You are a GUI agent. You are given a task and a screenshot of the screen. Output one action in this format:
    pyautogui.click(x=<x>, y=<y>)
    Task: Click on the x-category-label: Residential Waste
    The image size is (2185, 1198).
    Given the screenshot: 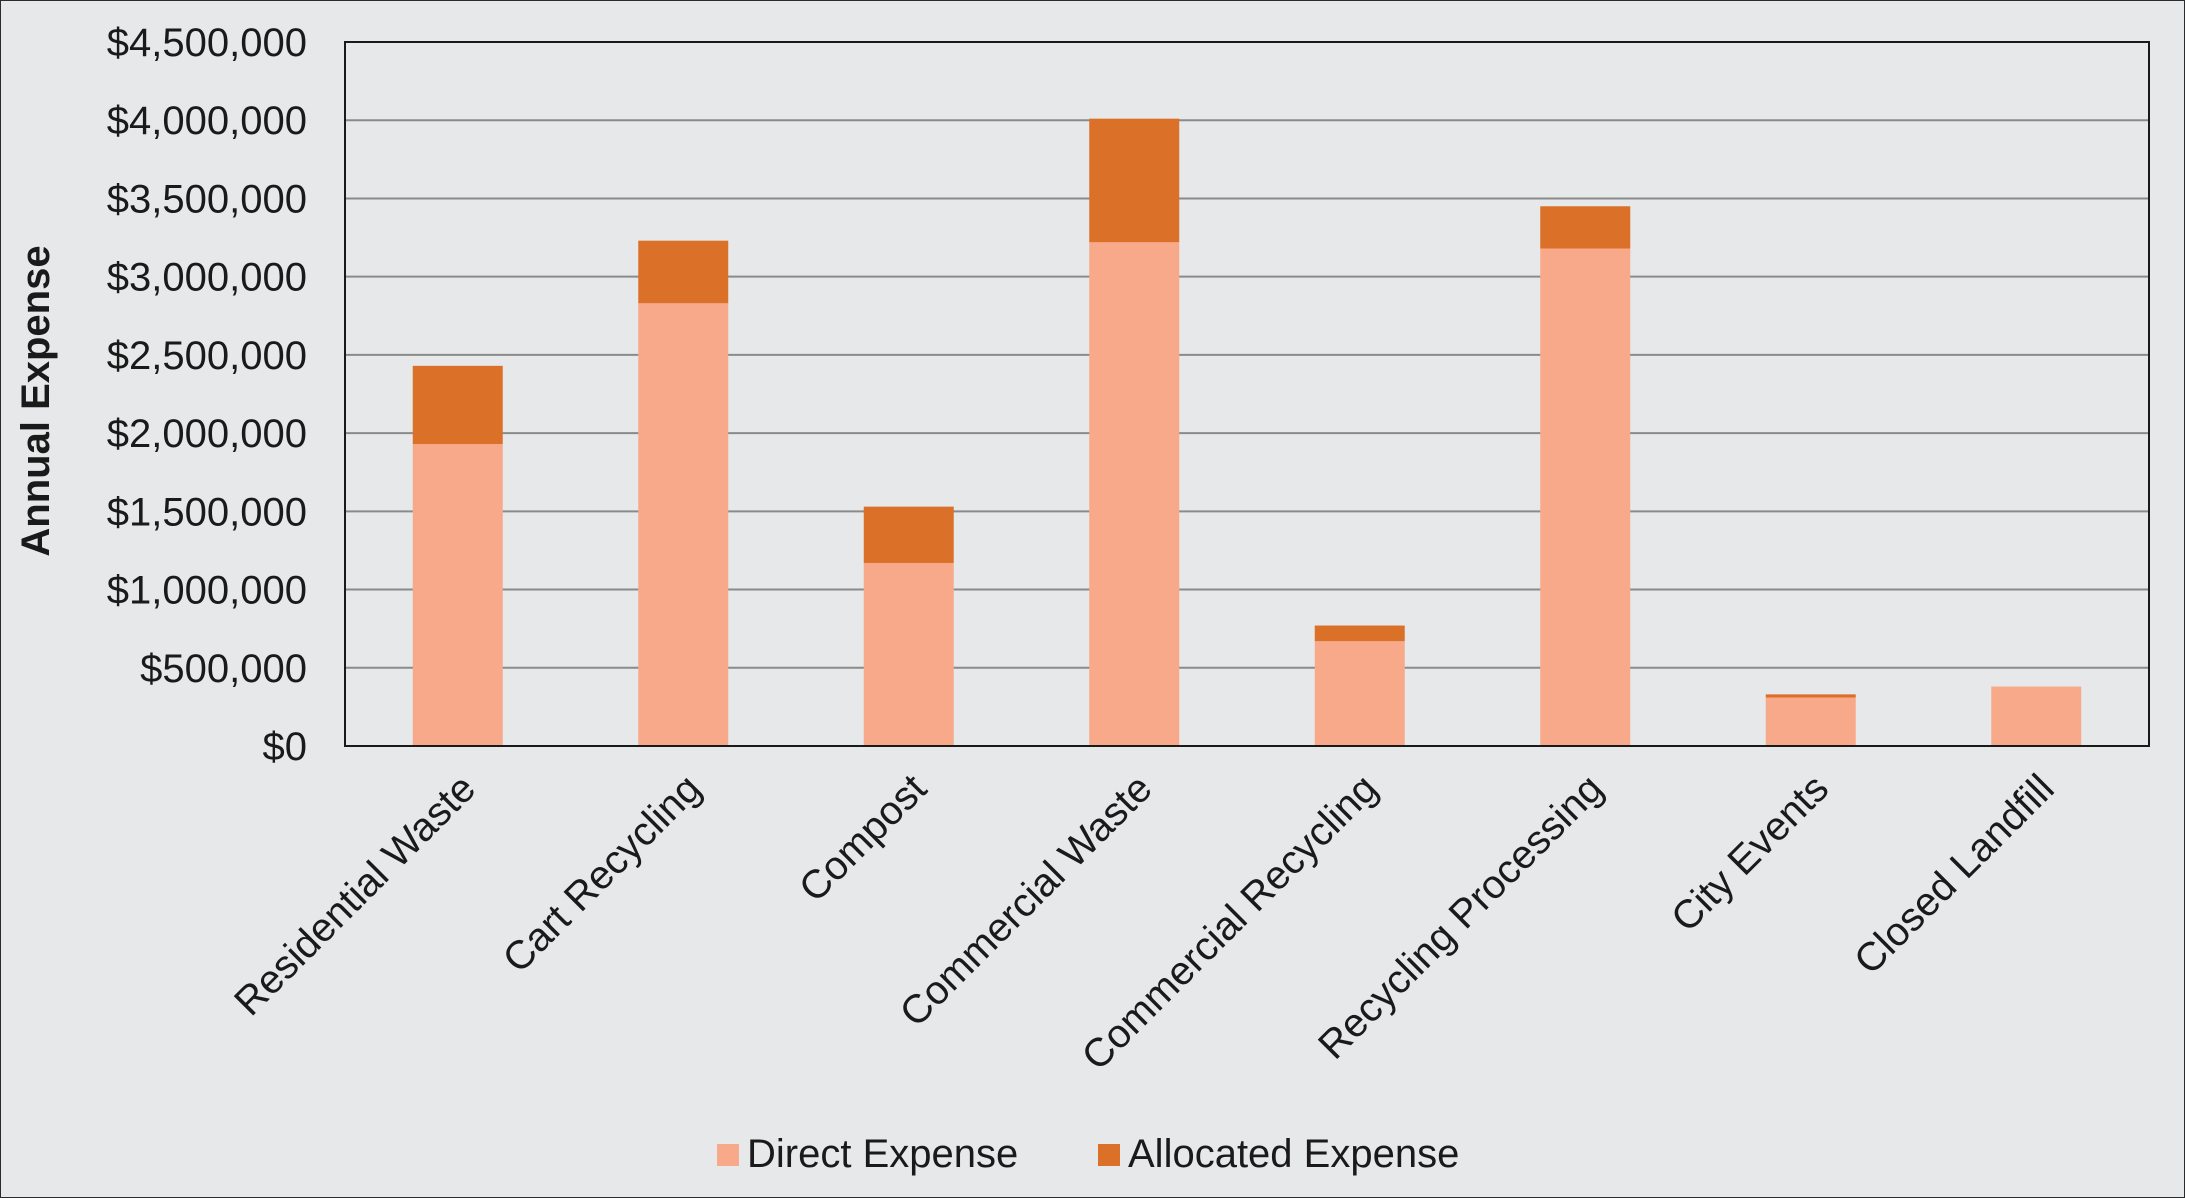 What is the action you would take?
    pyautogui.click(x=355, y=895)
    